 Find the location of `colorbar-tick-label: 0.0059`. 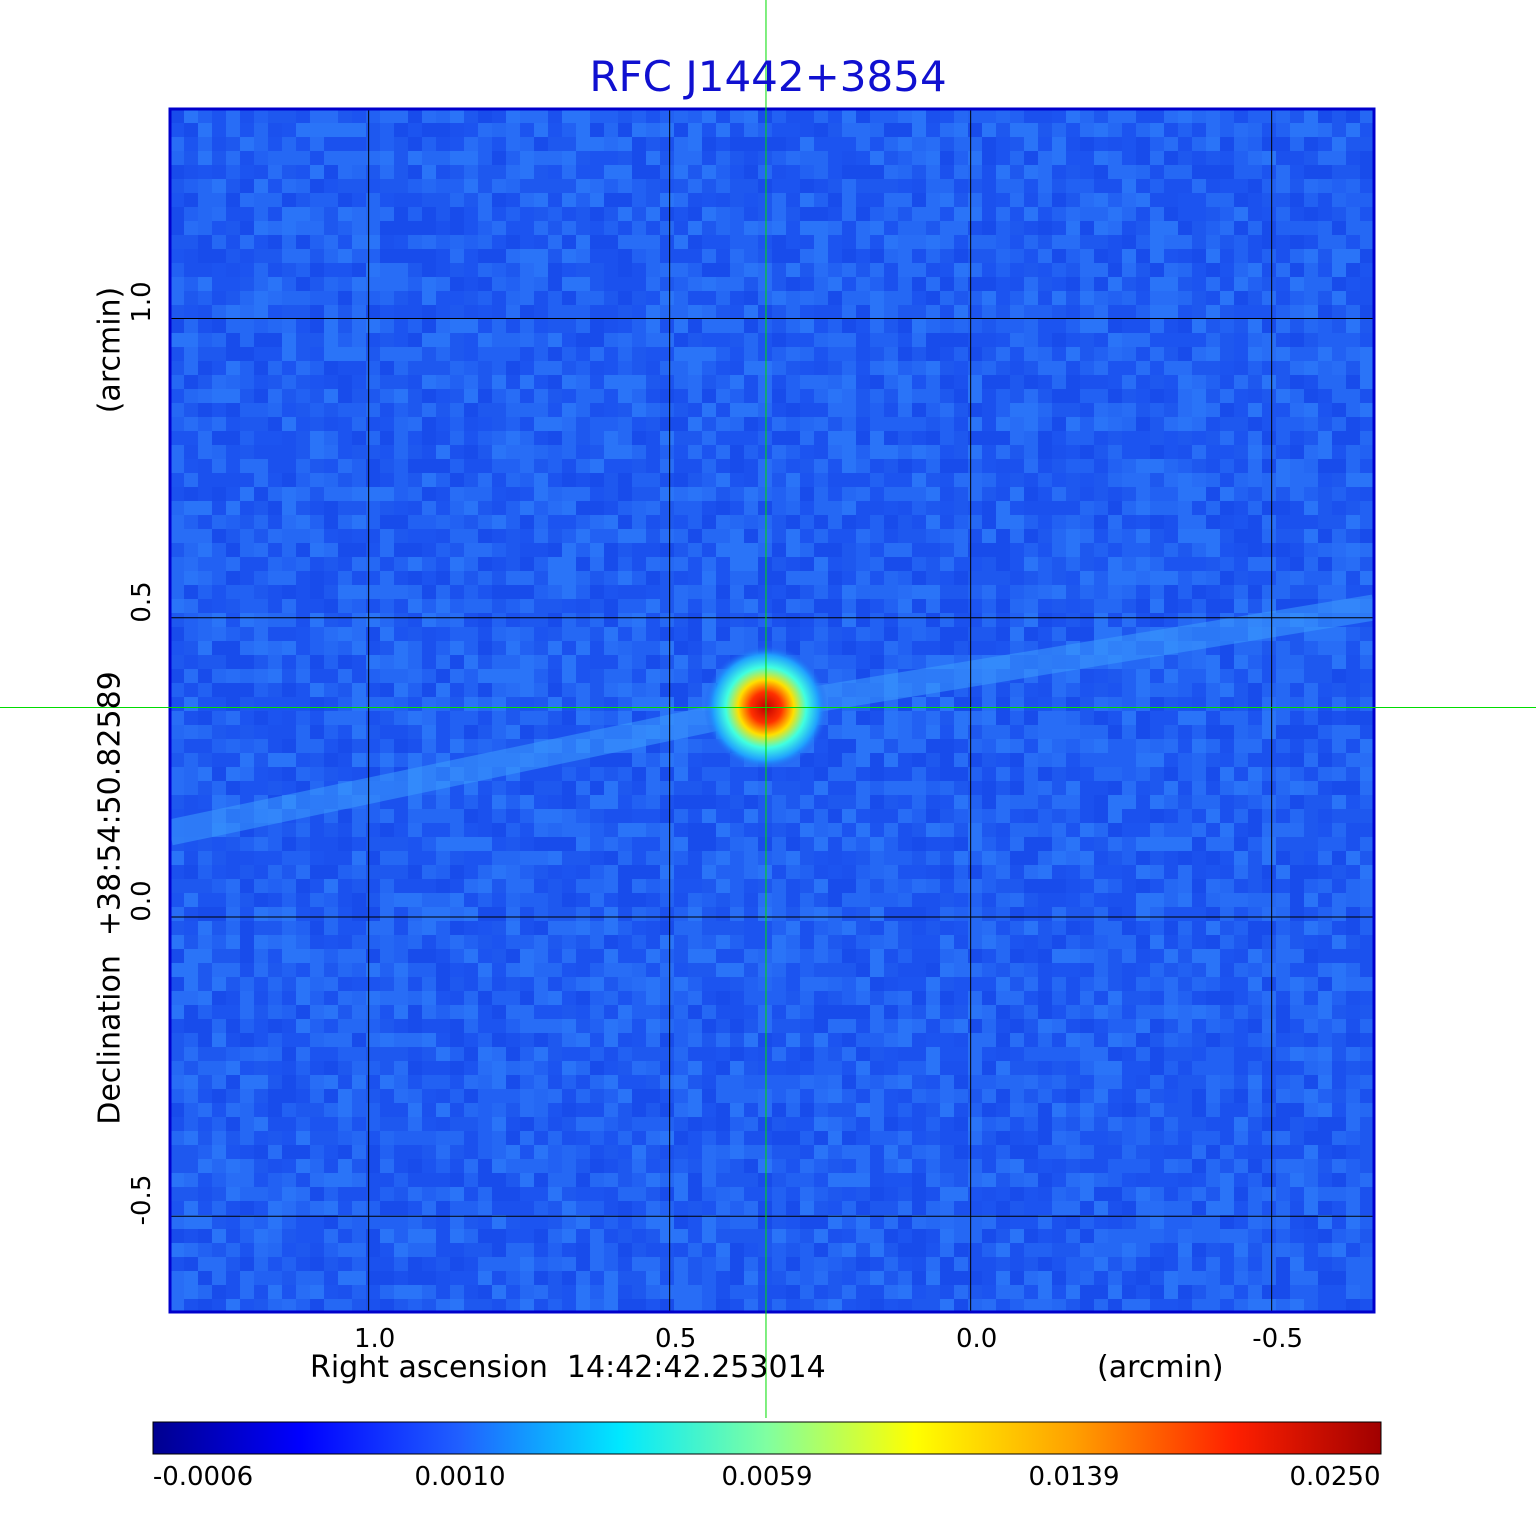

colorbar-tick-label: 0.0059 is located at coordinates (767, 1477).